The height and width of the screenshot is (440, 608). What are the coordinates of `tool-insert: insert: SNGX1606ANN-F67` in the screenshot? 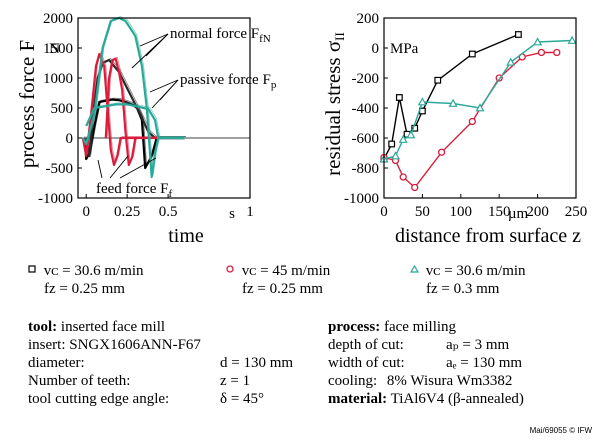 It's located at (114, 345).